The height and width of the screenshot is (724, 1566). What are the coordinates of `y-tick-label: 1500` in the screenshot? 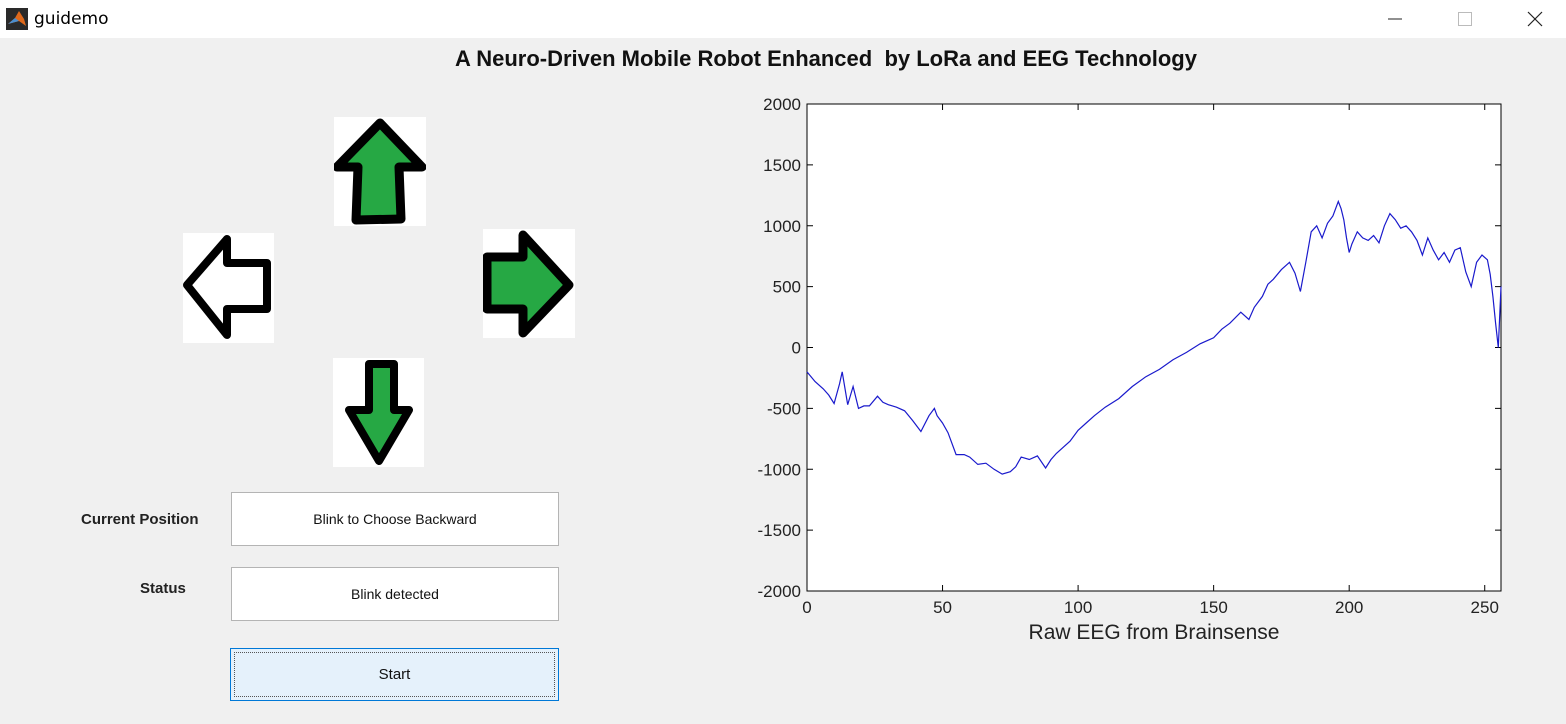 It's located at (782, 165).